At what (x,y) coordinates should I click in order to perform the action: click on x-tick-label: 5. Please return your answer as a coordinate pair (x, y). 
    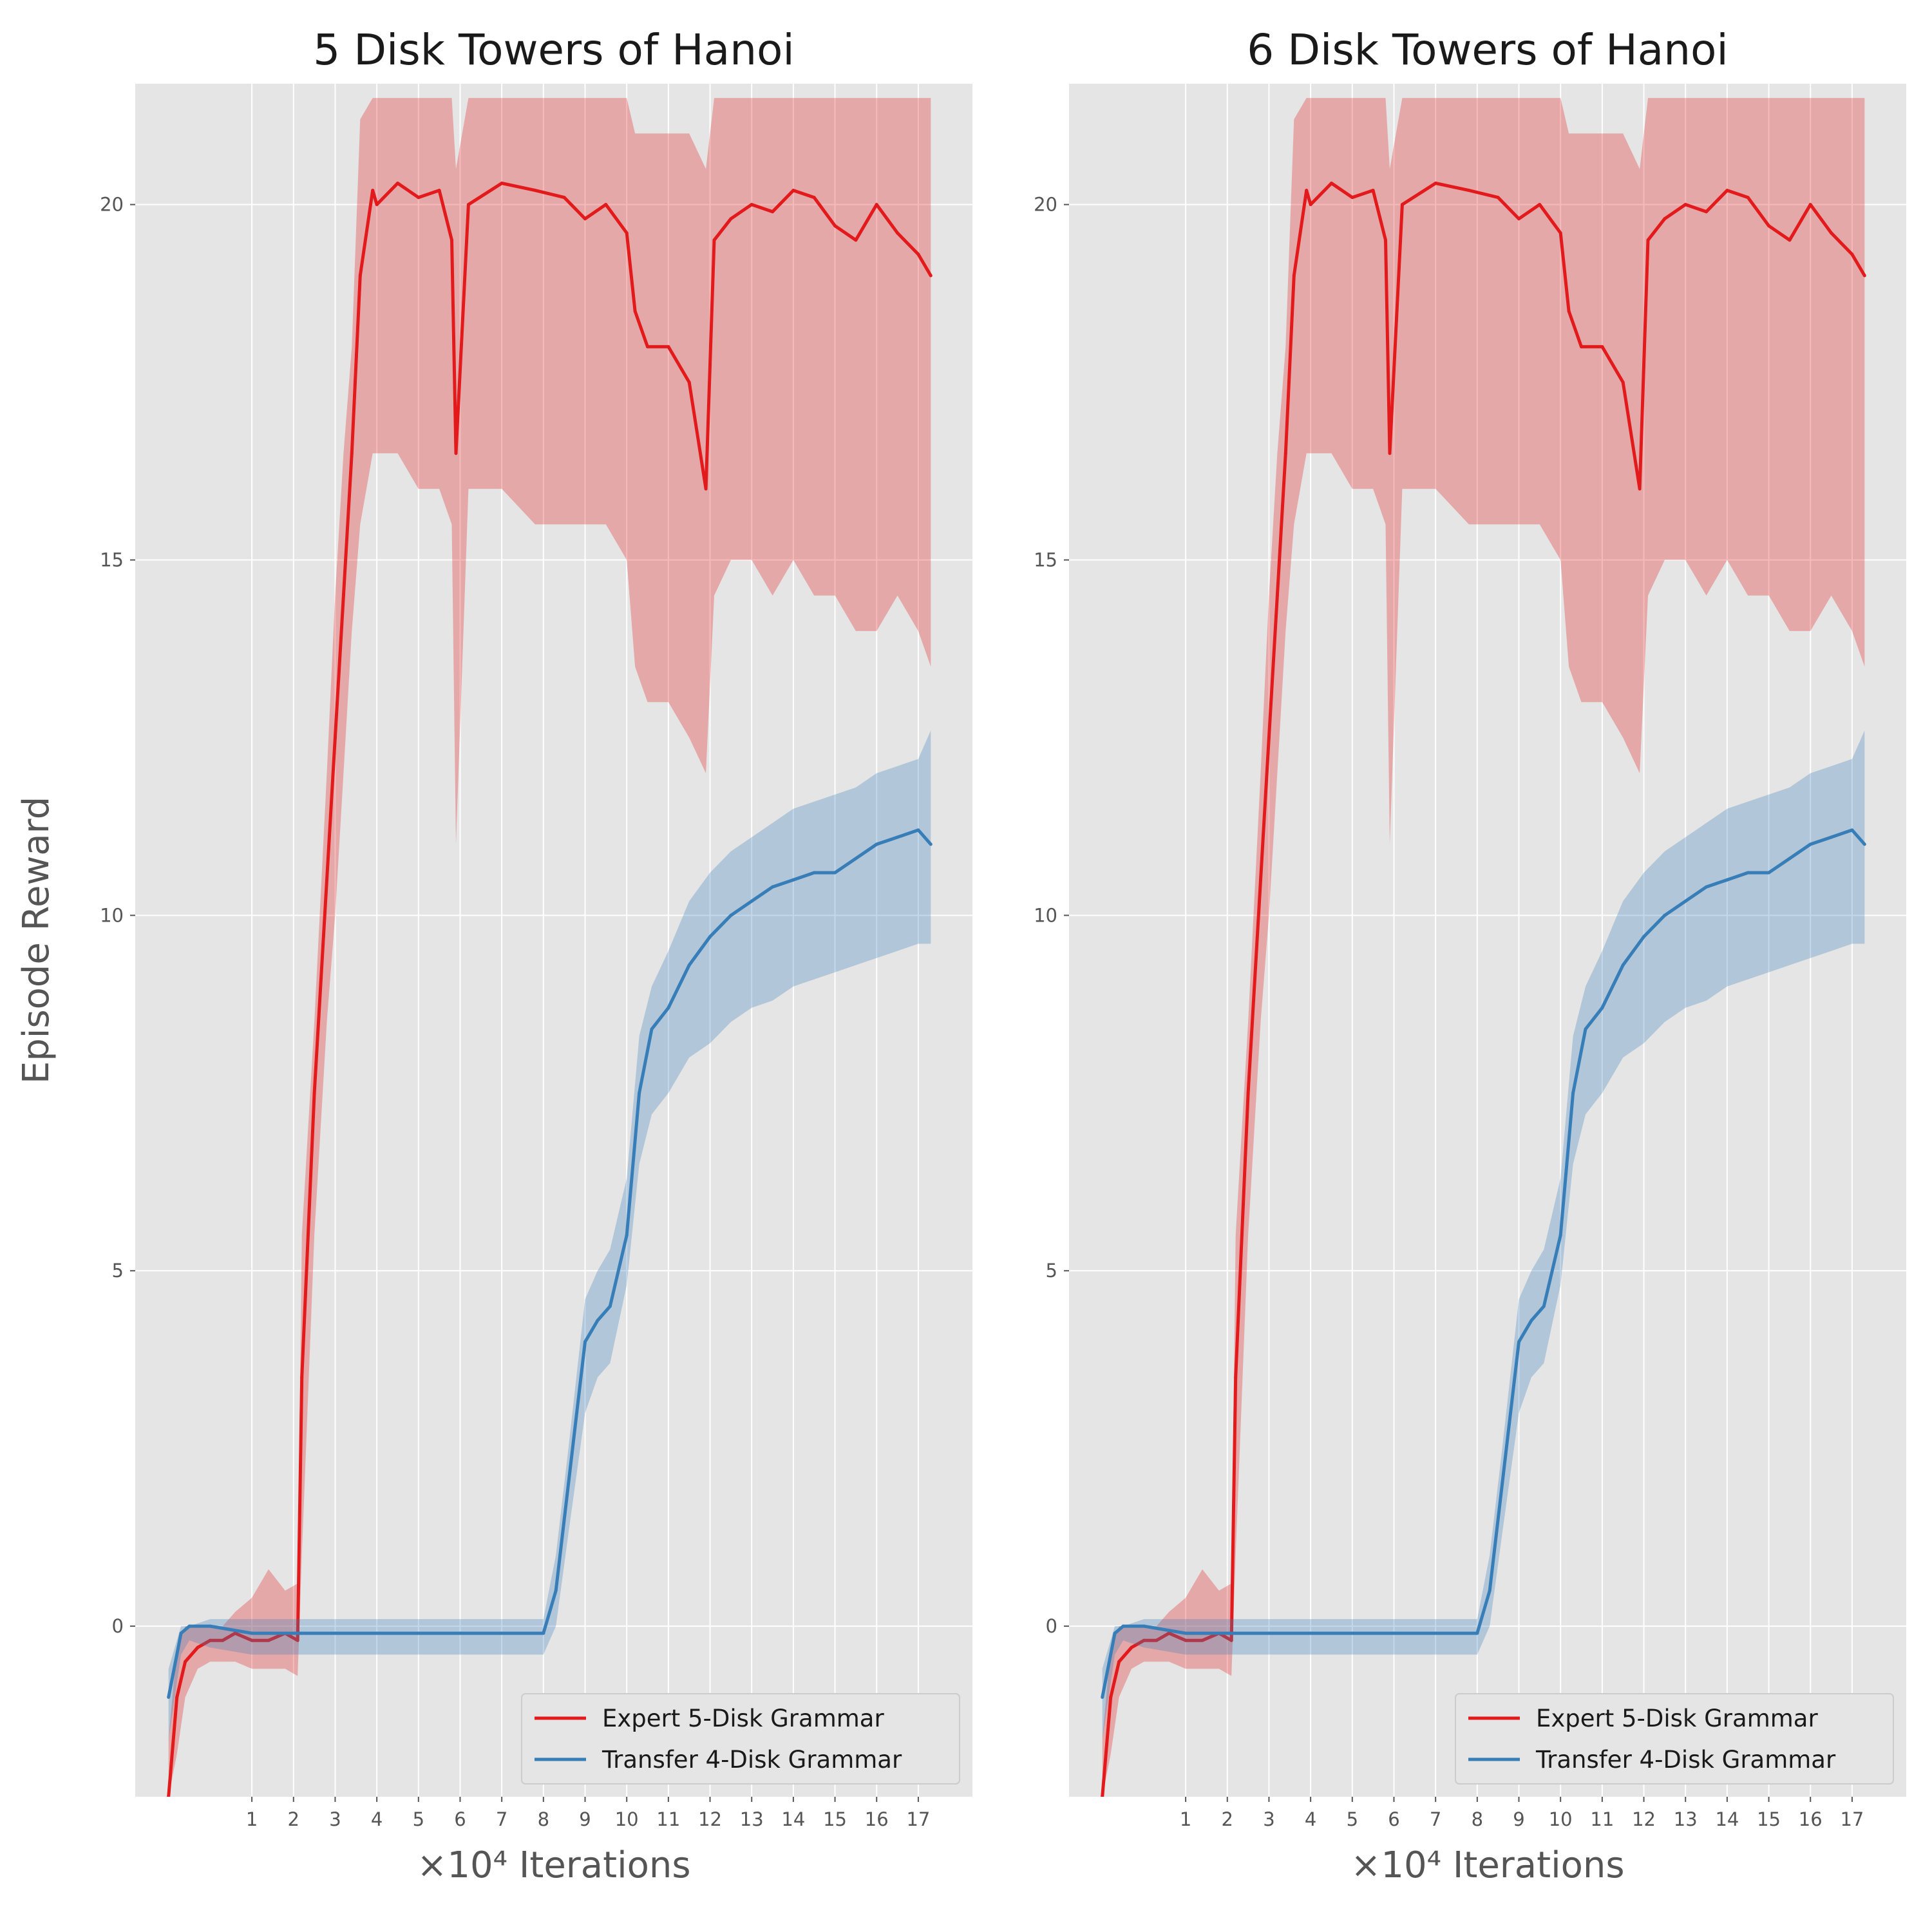
    Looking at the image, I should click on (1352, 1819).